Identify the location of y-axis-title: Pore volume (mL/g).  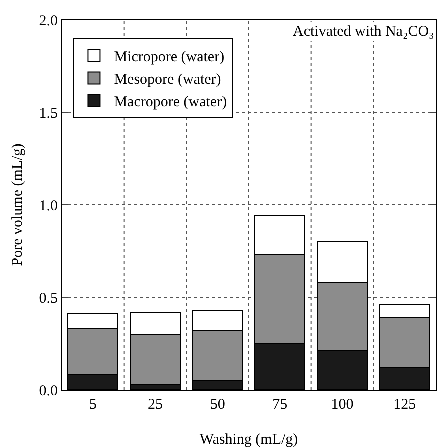
(18, 205).